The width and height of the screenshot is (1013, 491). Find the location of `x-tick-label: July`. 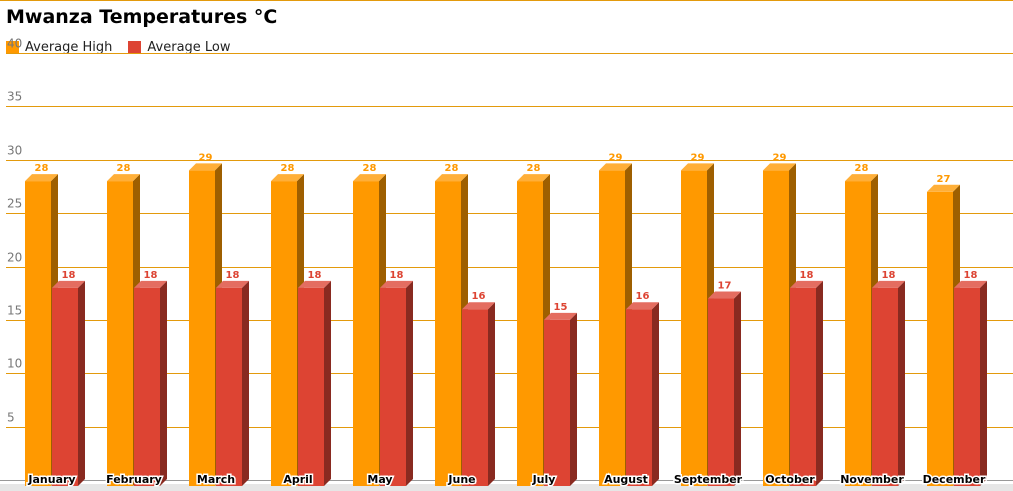

x-tick-label: July is located at coordinates (544, 479).